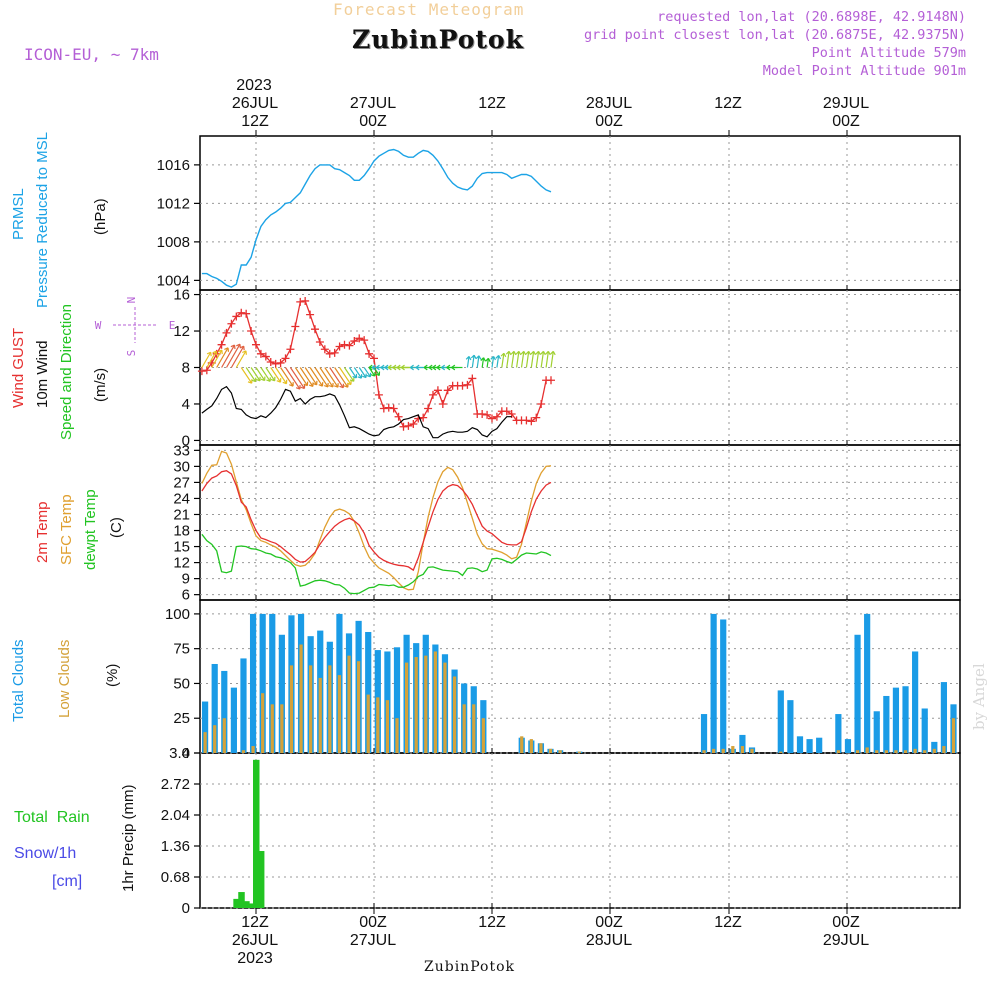  What do you see at coordinates (173, 203) in the screenshot?
I see `ytick-label-1-3: 1012` at bounding box center [173, 203].